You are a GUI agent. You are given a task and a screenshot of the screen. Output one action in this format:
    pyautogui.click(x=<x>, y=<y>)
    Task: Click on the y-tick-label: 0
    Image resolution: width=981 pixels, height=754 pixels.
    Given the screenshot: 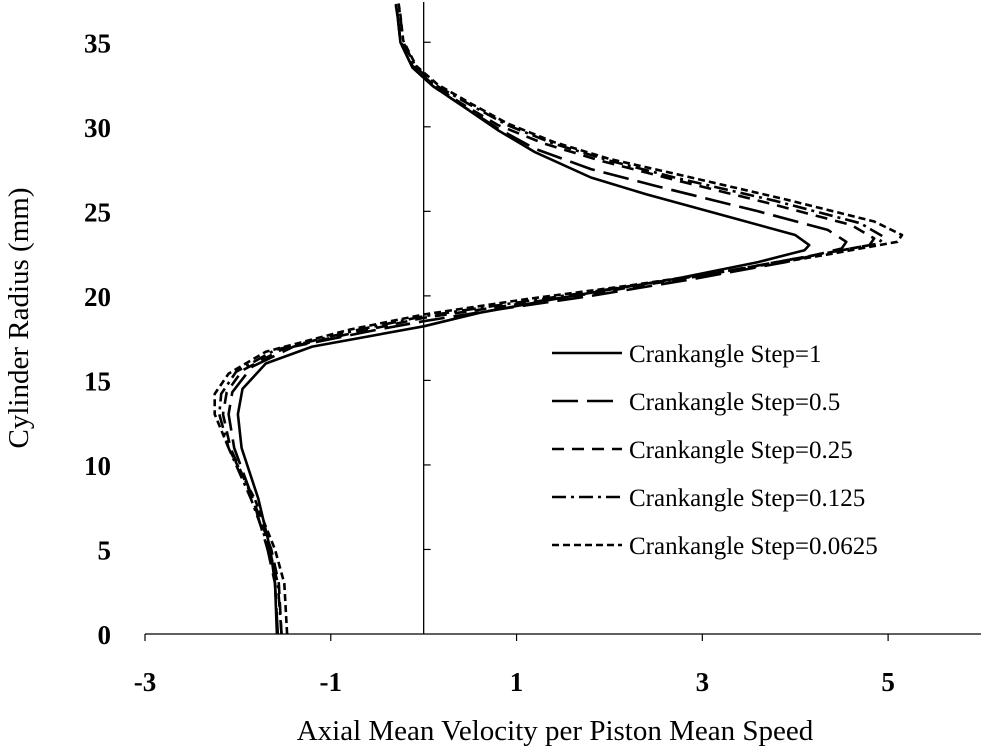 What is the action you would take?
    pyautogui.click(x=105, y=635)
    